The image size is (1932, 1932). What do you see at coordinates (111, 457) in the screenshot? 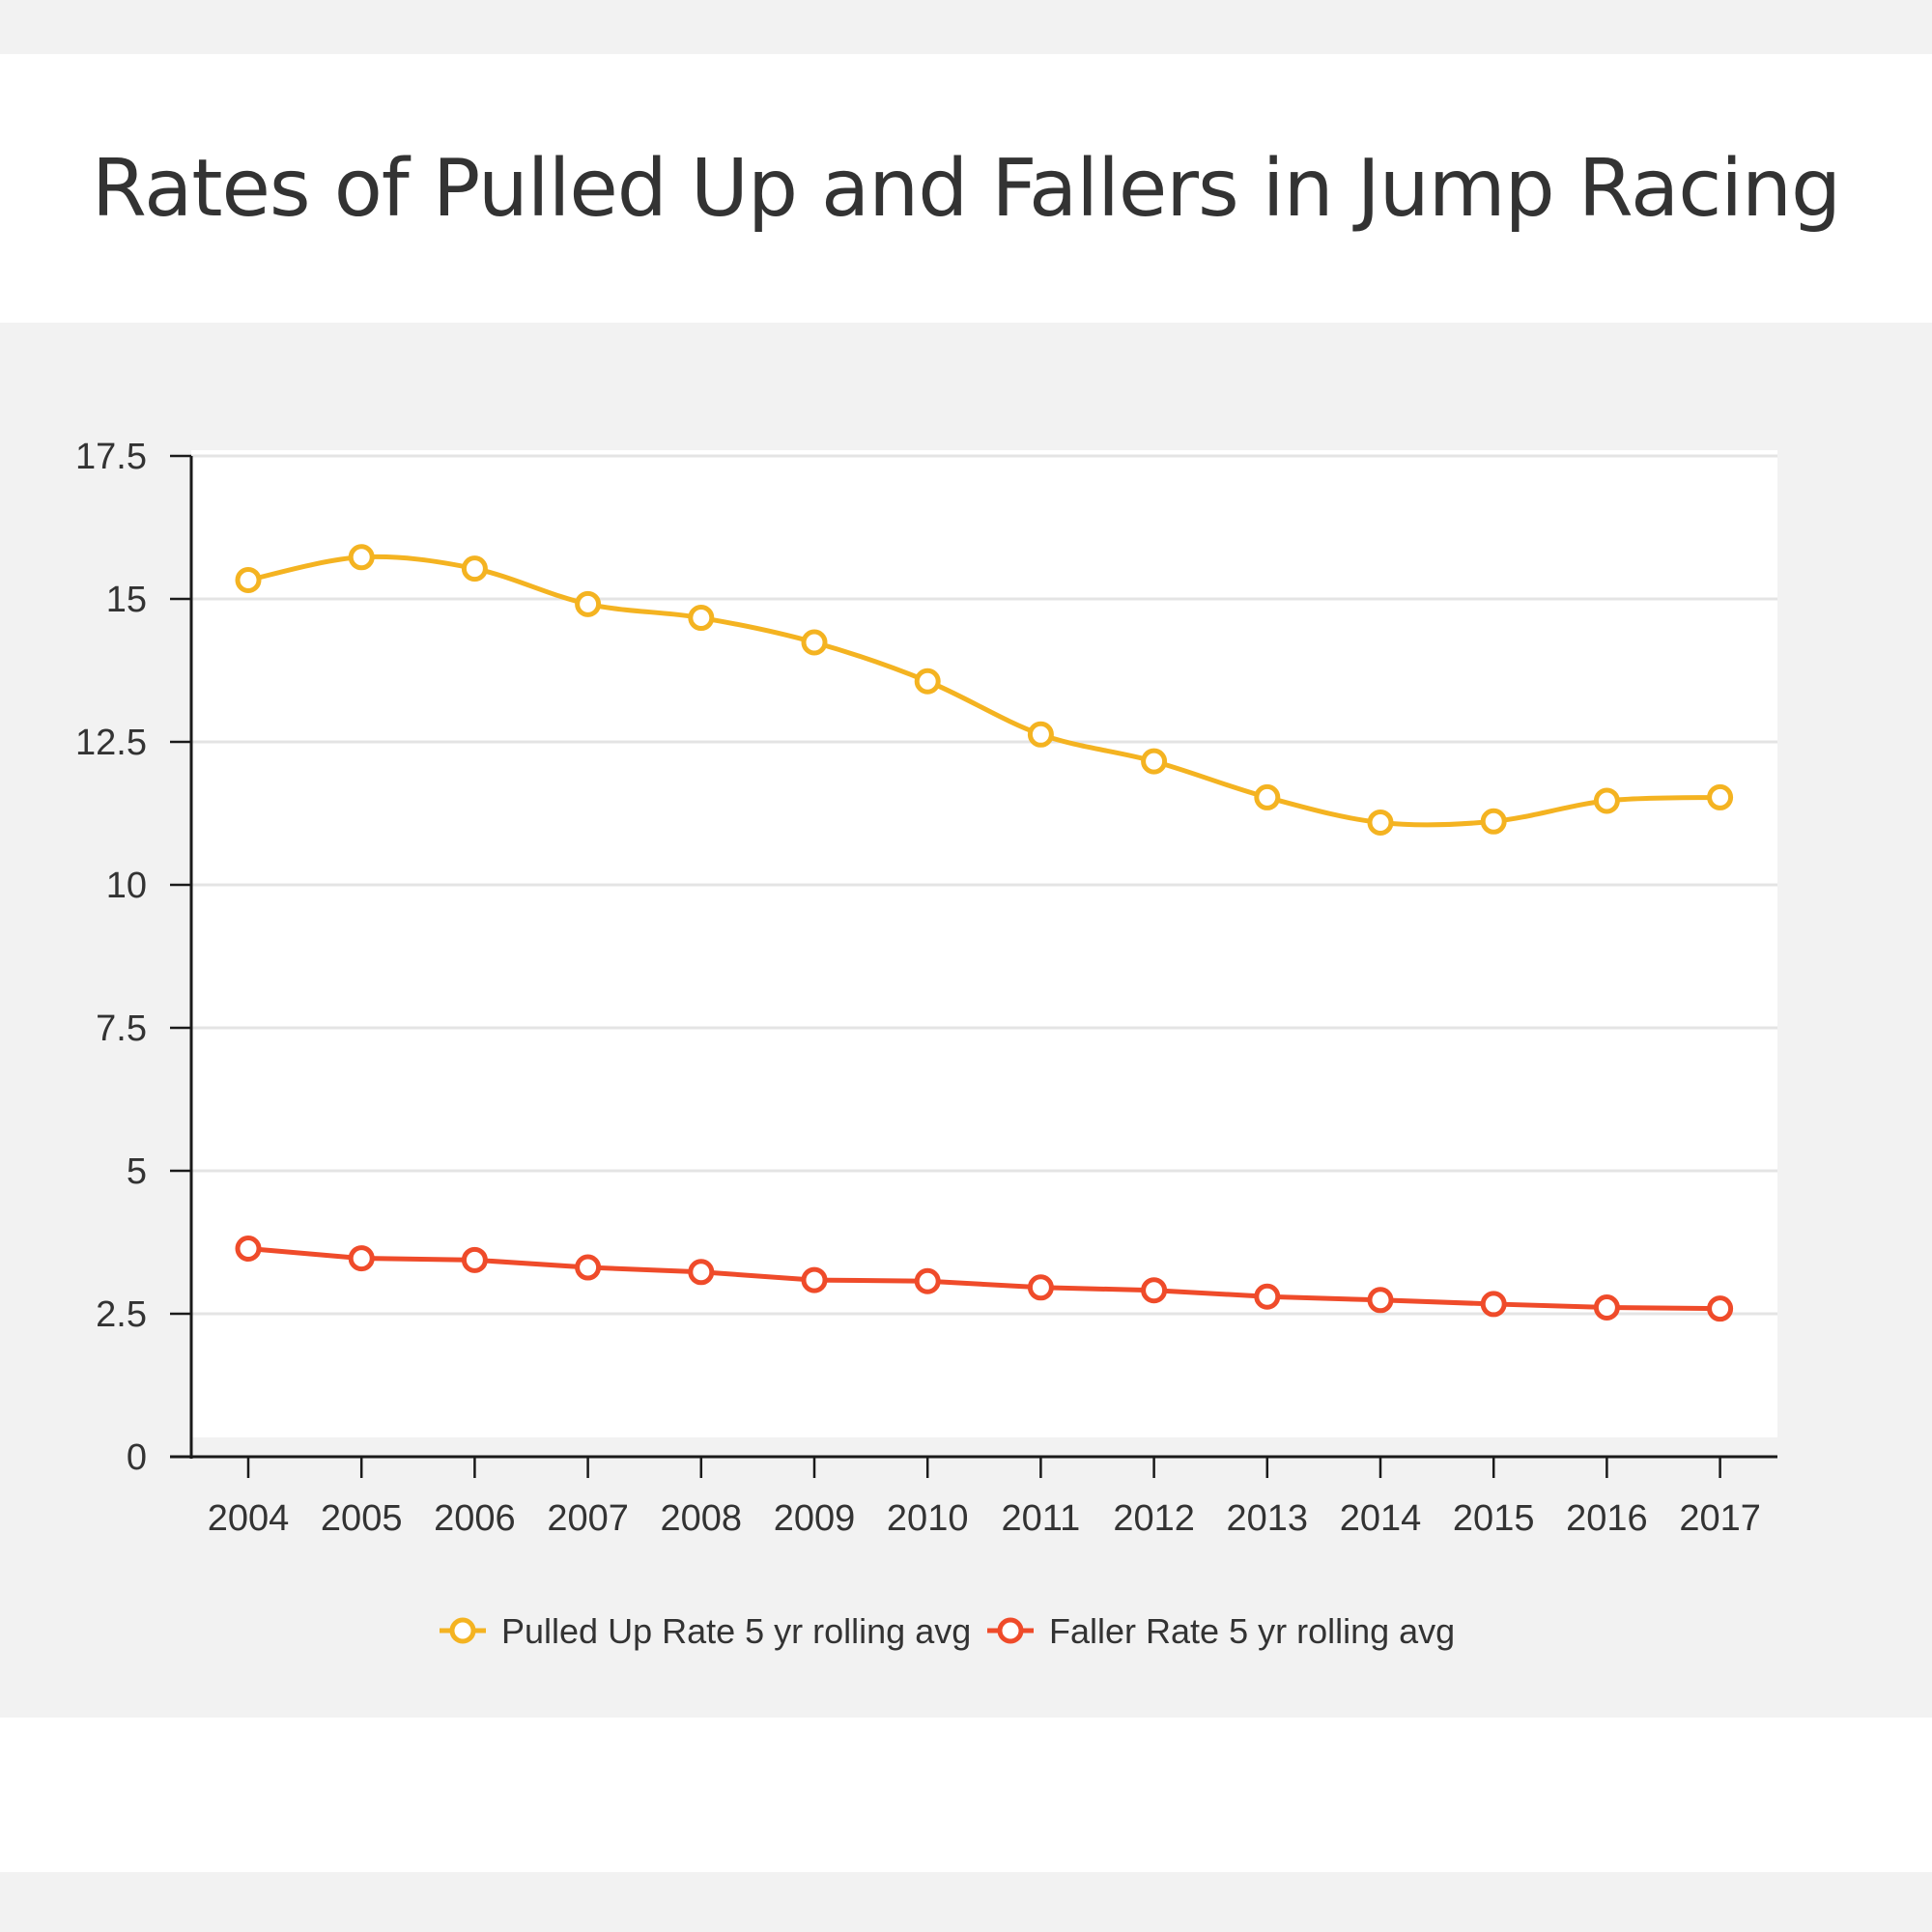
I see `y-tick-label: 17.5` at bounding box center [111, 457].